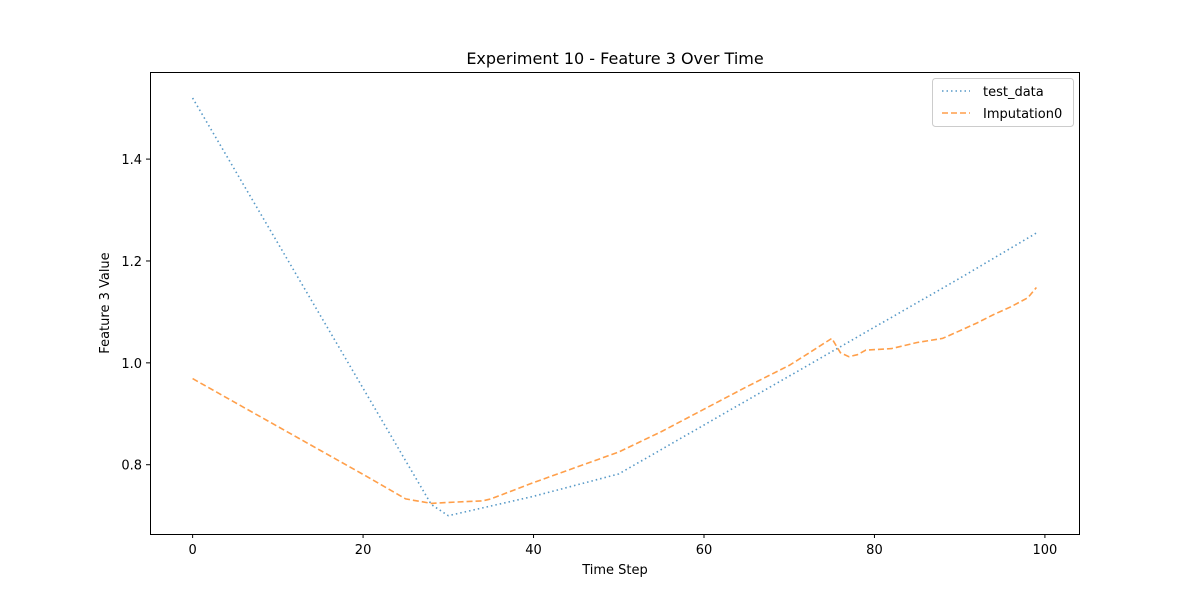 Image resolution: width=1200 pixels, height=600 pixels. Describe the element at coordinates (131, 364) in the screenshot. I see `y-tick-label: 1.0` at that location.